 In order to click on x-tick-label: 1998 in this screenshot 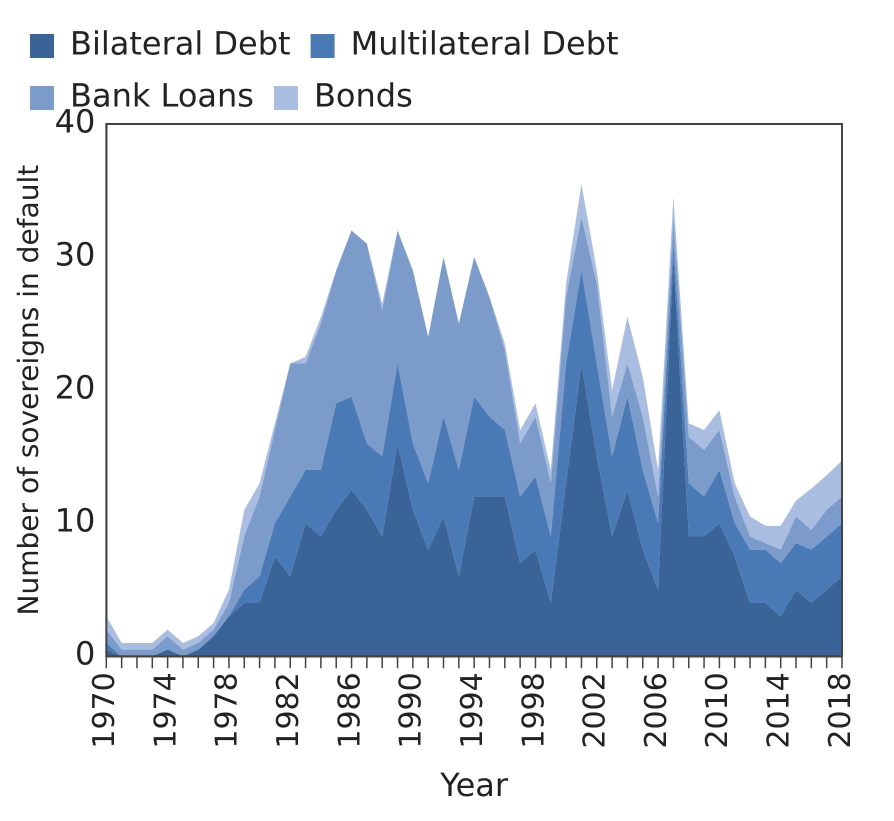, I will do `click(534, 710)`.